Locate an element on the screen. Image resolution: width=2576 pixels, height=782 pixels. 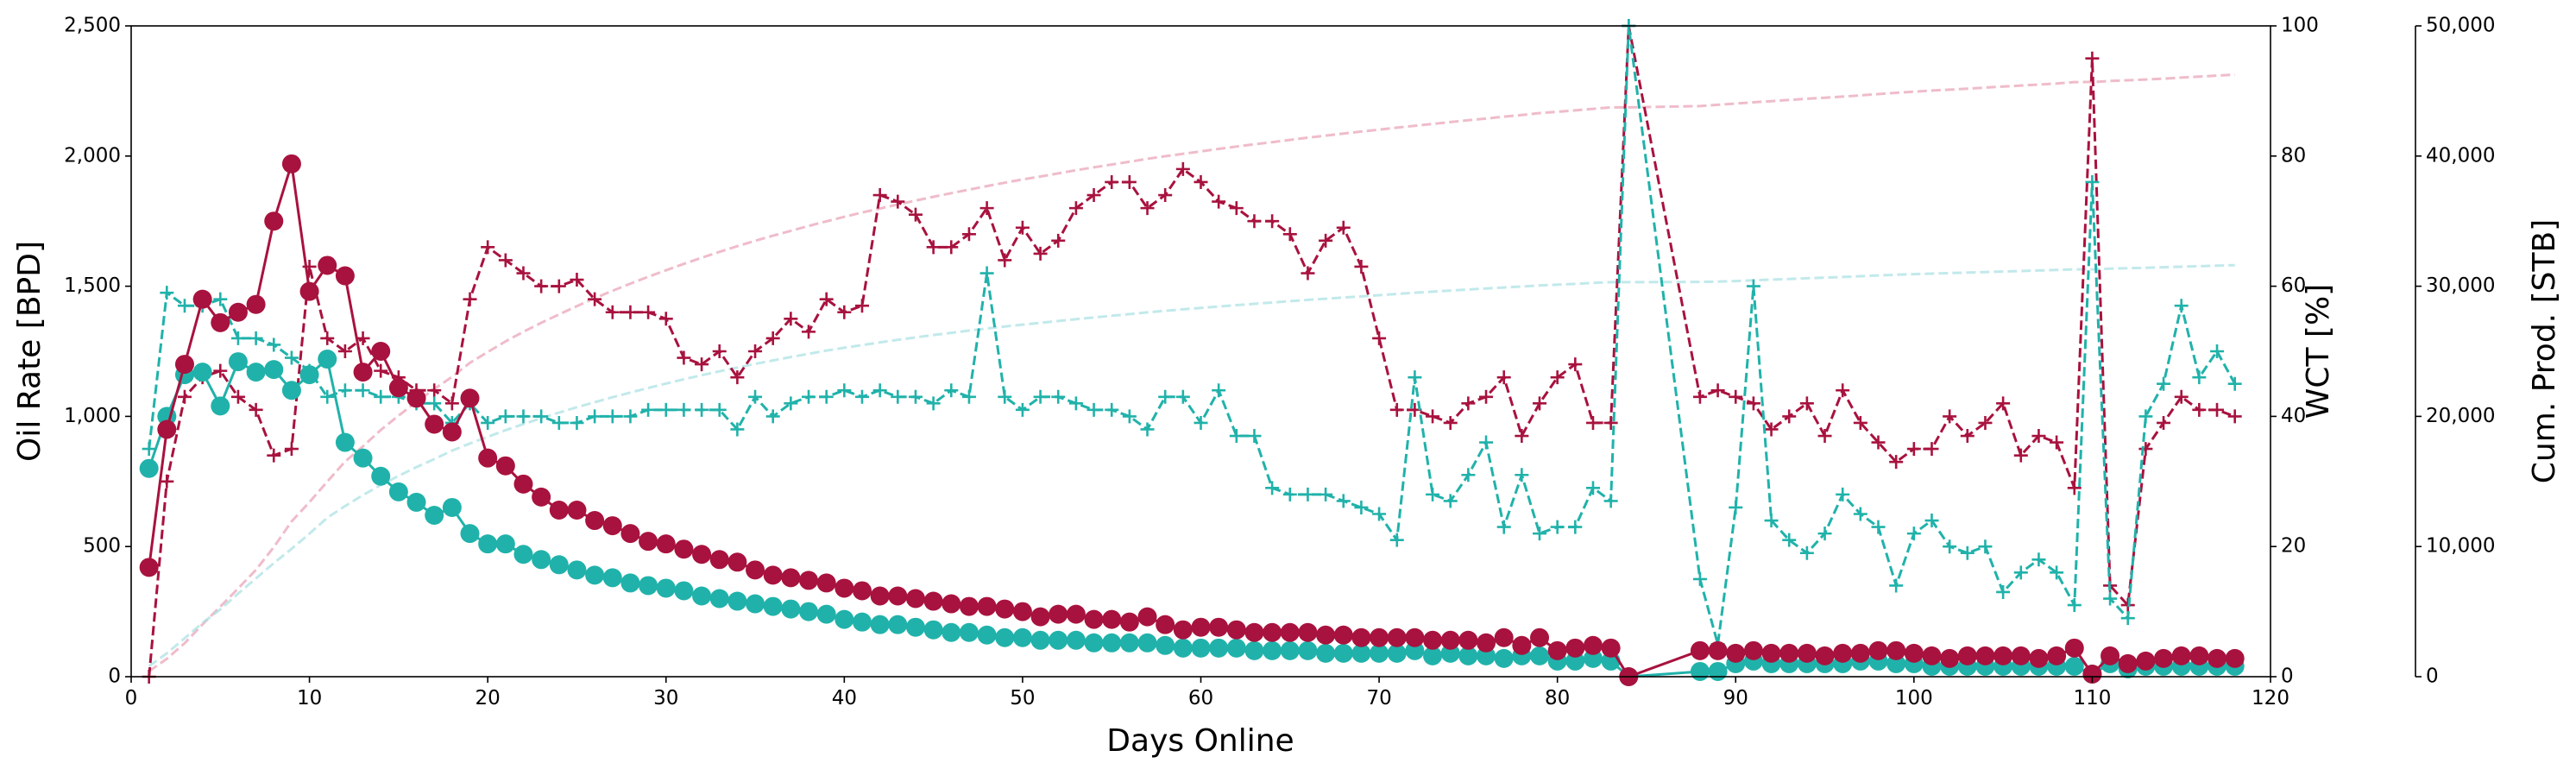
x-tick-label: 0 is located at coordinates (131, 698).